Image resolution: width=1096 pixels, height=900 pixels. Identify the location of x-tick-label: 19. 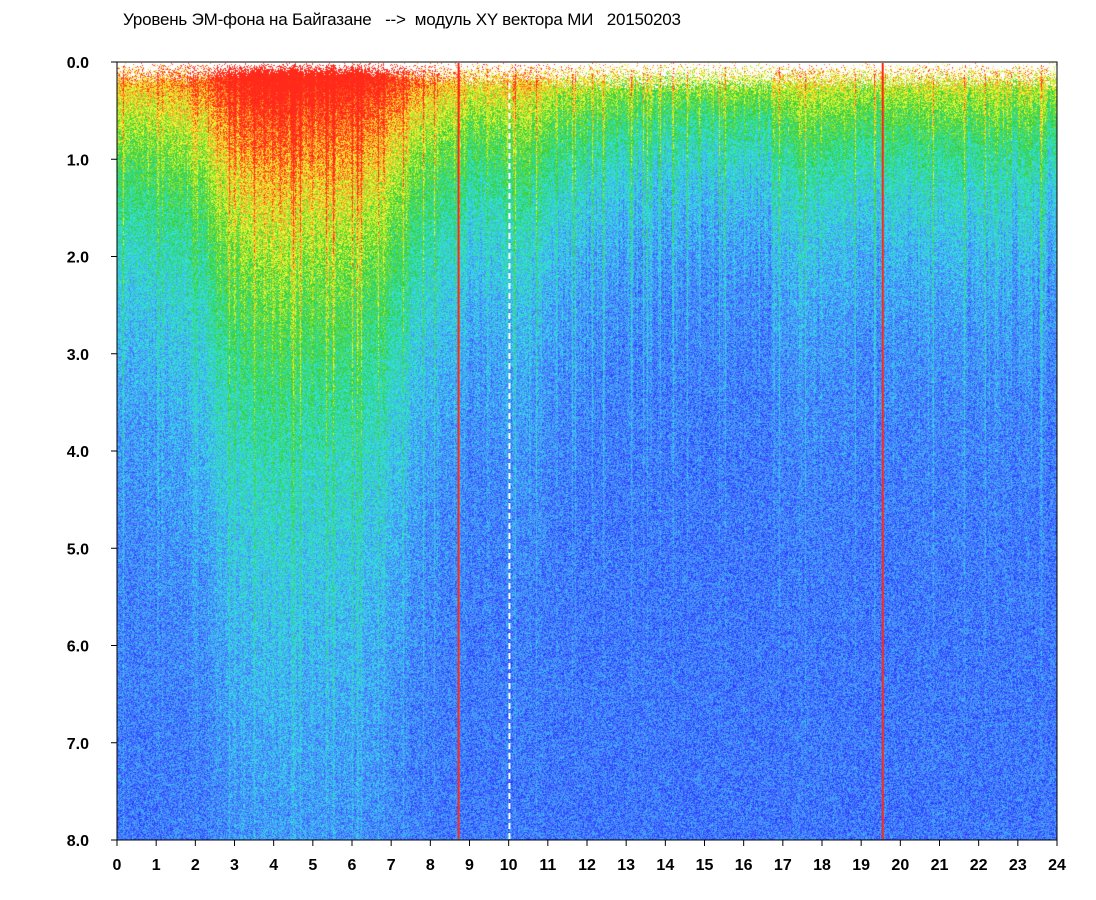
(861, 865).